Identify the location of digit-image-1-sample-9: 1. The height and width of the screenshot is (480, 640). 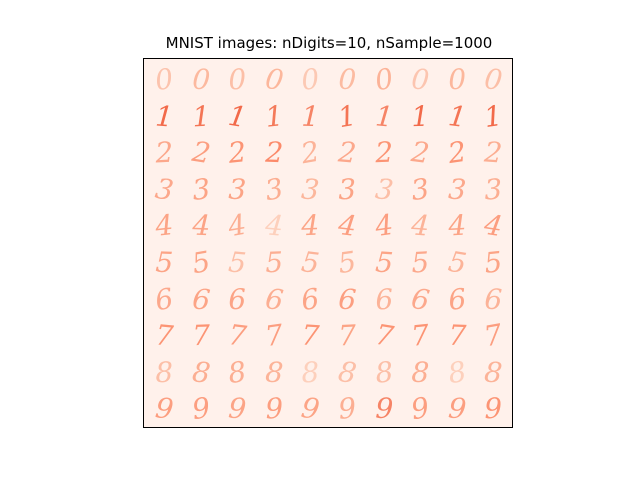
(457, 116).